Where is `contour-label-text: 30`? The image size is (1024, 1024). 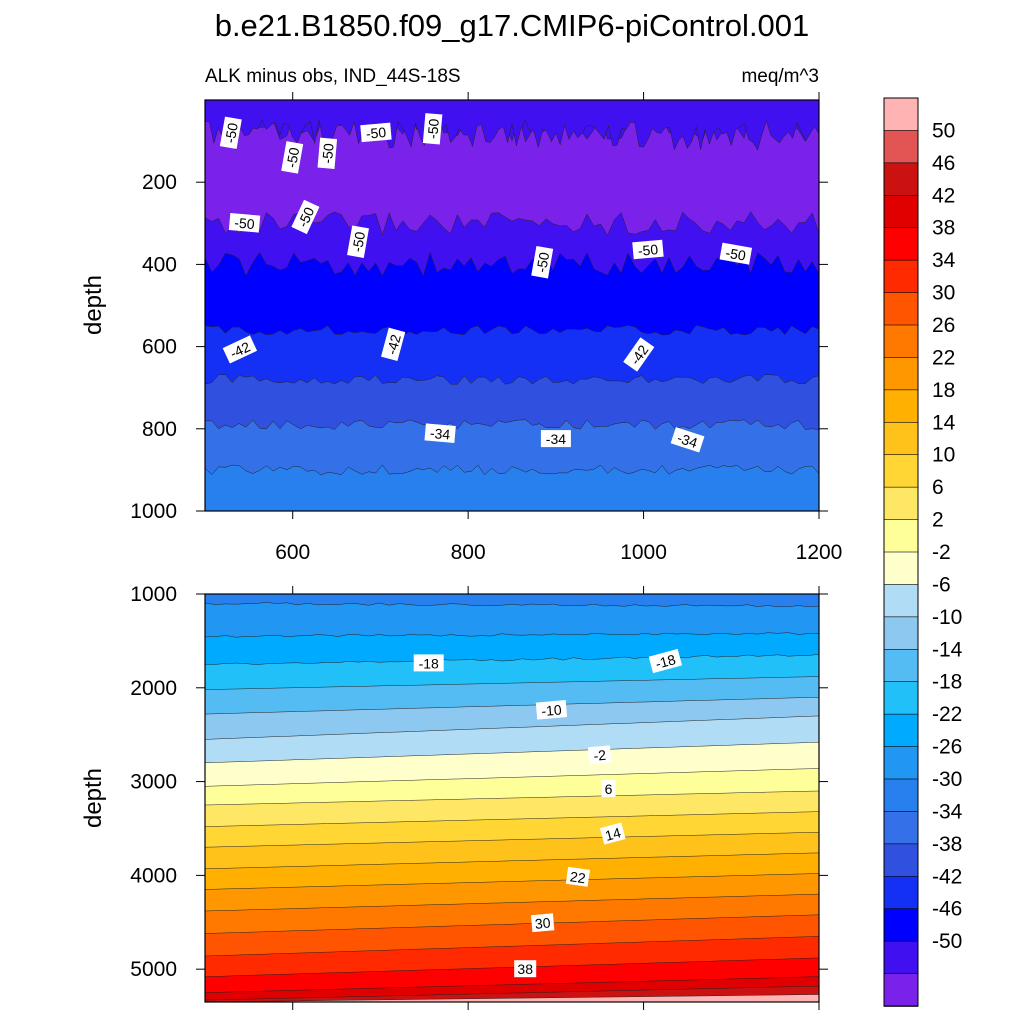 contour-label-text: 30 is located at coordinates (542, 923).